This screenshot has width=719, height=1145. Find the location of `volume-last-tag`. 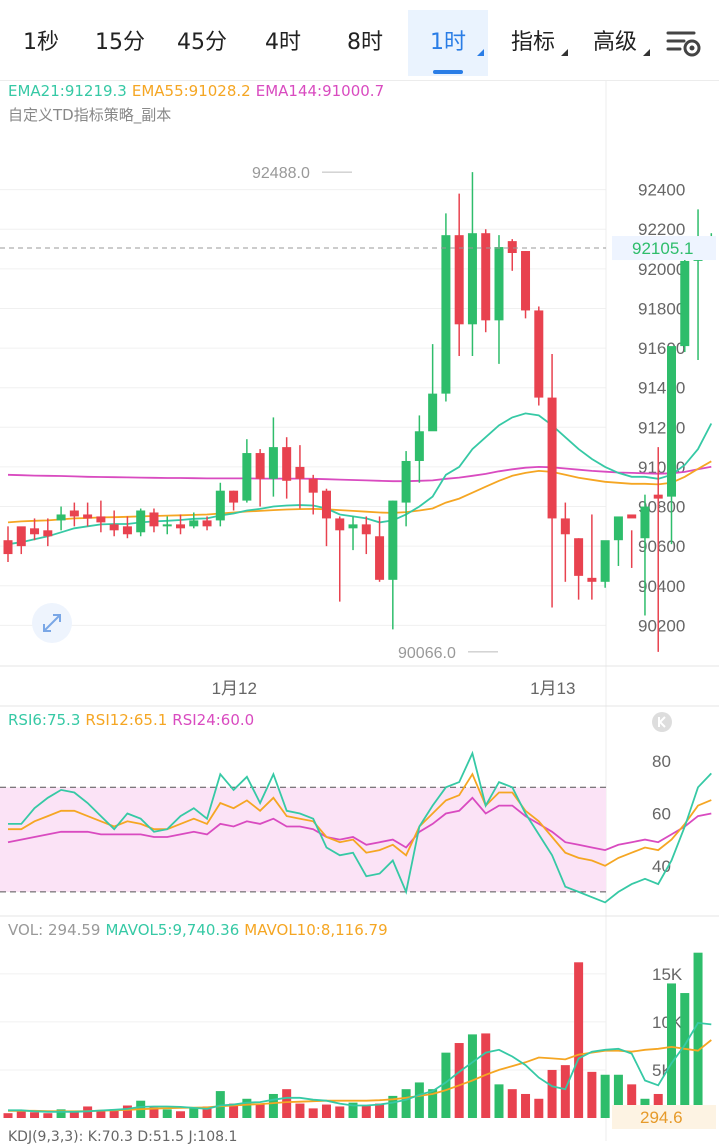

volume-last-tag is located at coordinates (664, 1117).